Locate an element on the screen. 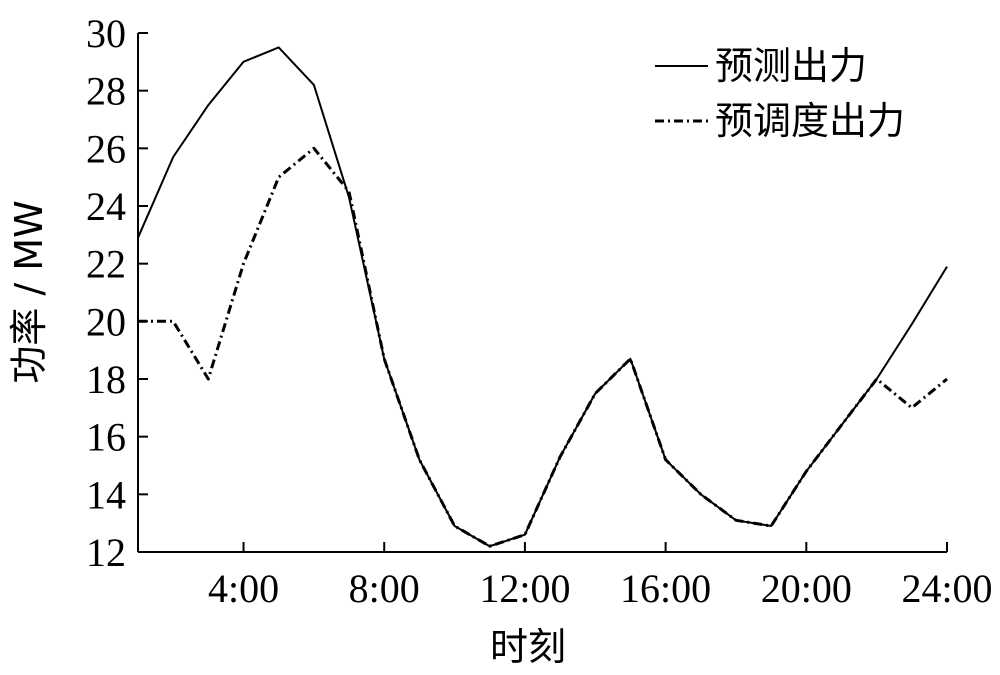 This screenshot has width=1000, height=675. x-axis-title: 时刻 is located at coordinates (528, 647).